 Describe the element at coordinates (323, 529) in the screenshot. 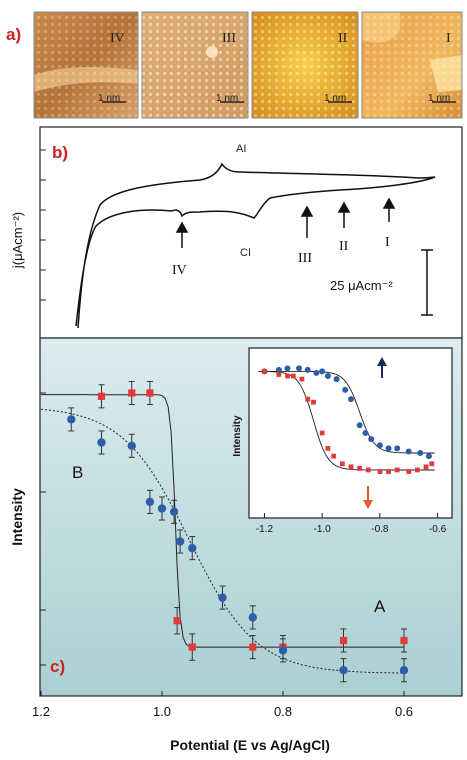

I see `x-tick-label: -1.0` at that location.